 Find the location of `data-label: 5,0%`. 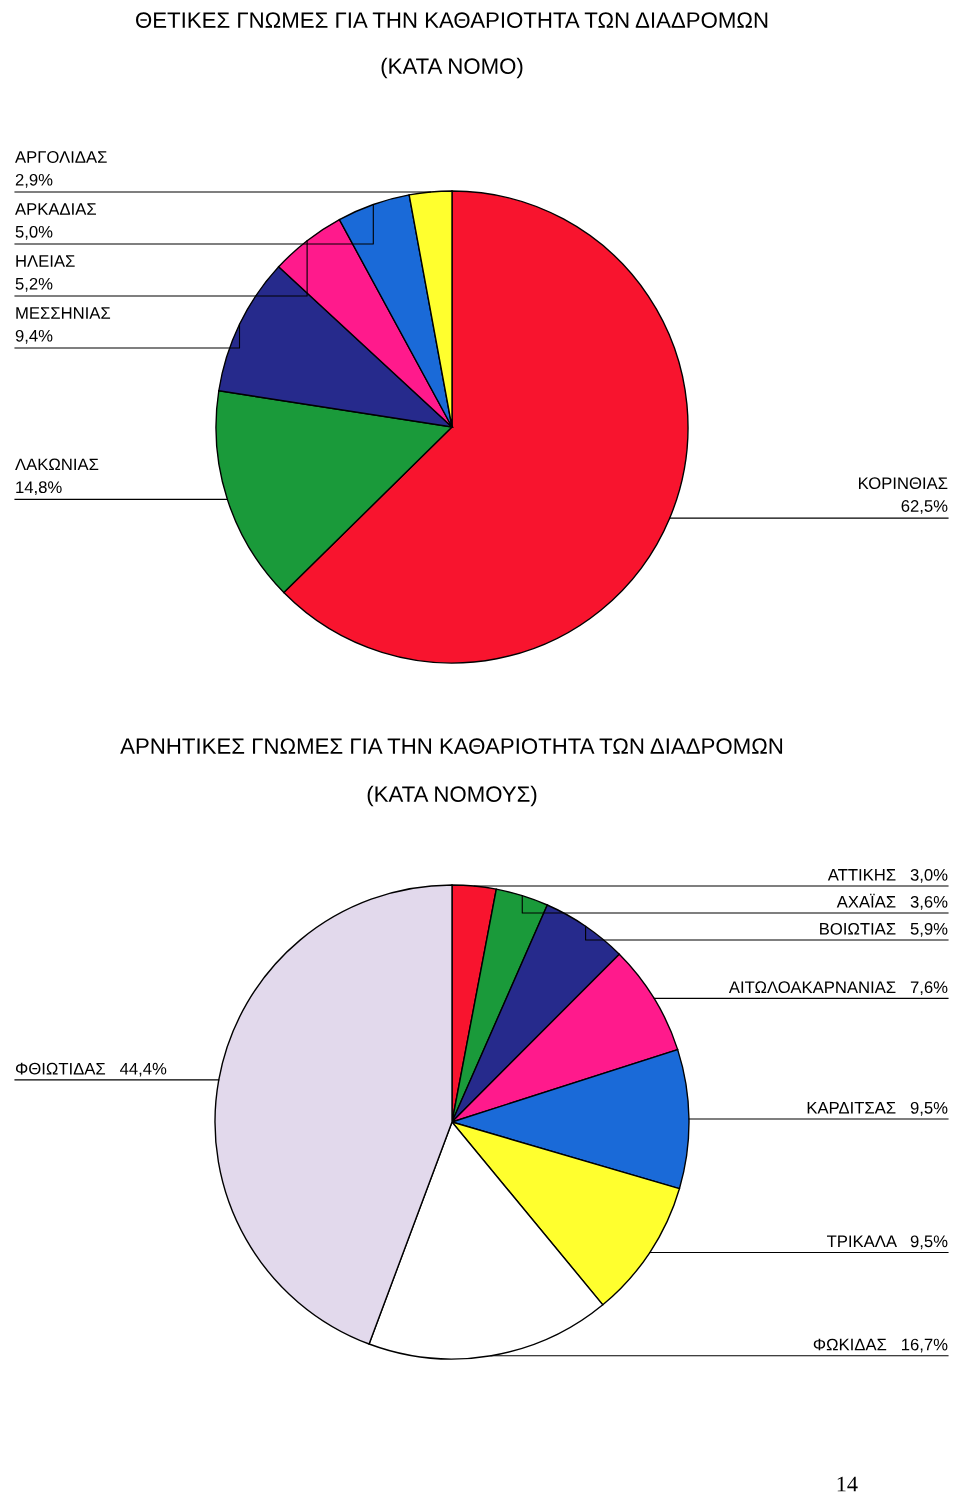

data-label: 5,0% is located at coordinates (34, 232).